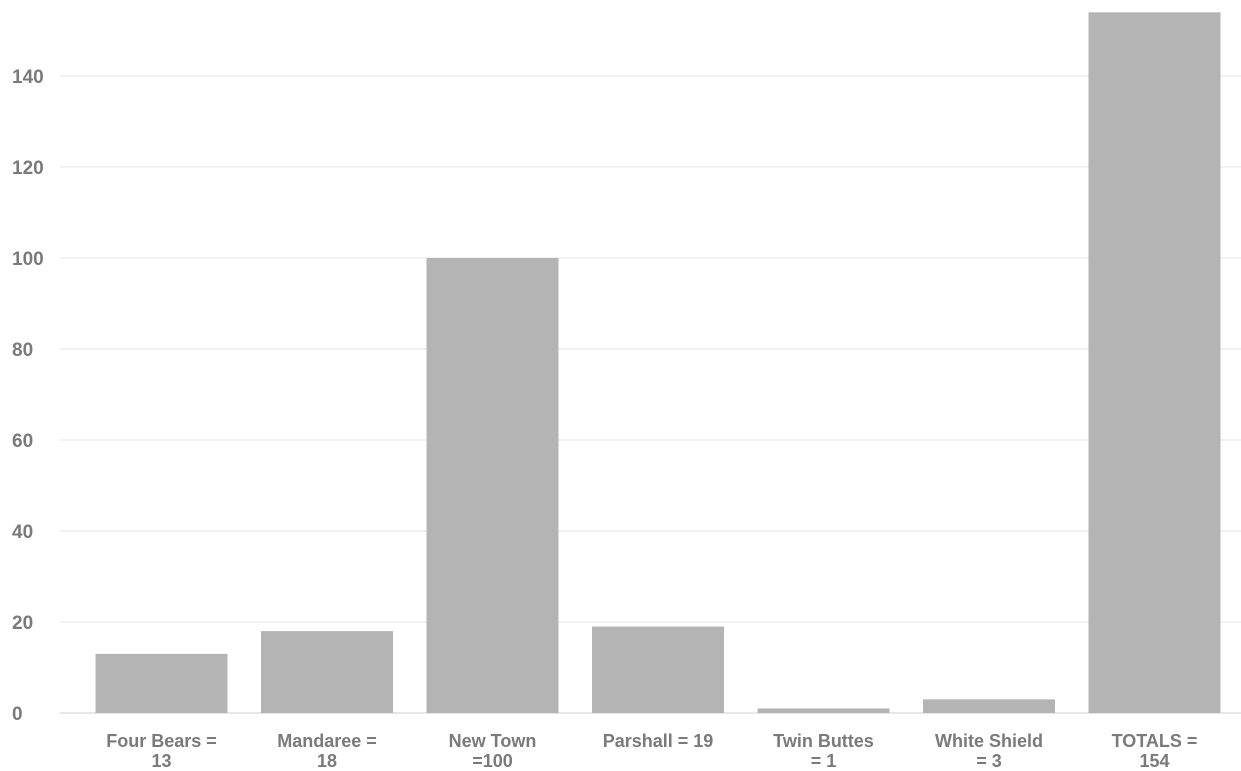  What do you see at coordinates (28, 77) in the screenshot?
I see `y-tick-label: 140` at bounding box center [28, 77].